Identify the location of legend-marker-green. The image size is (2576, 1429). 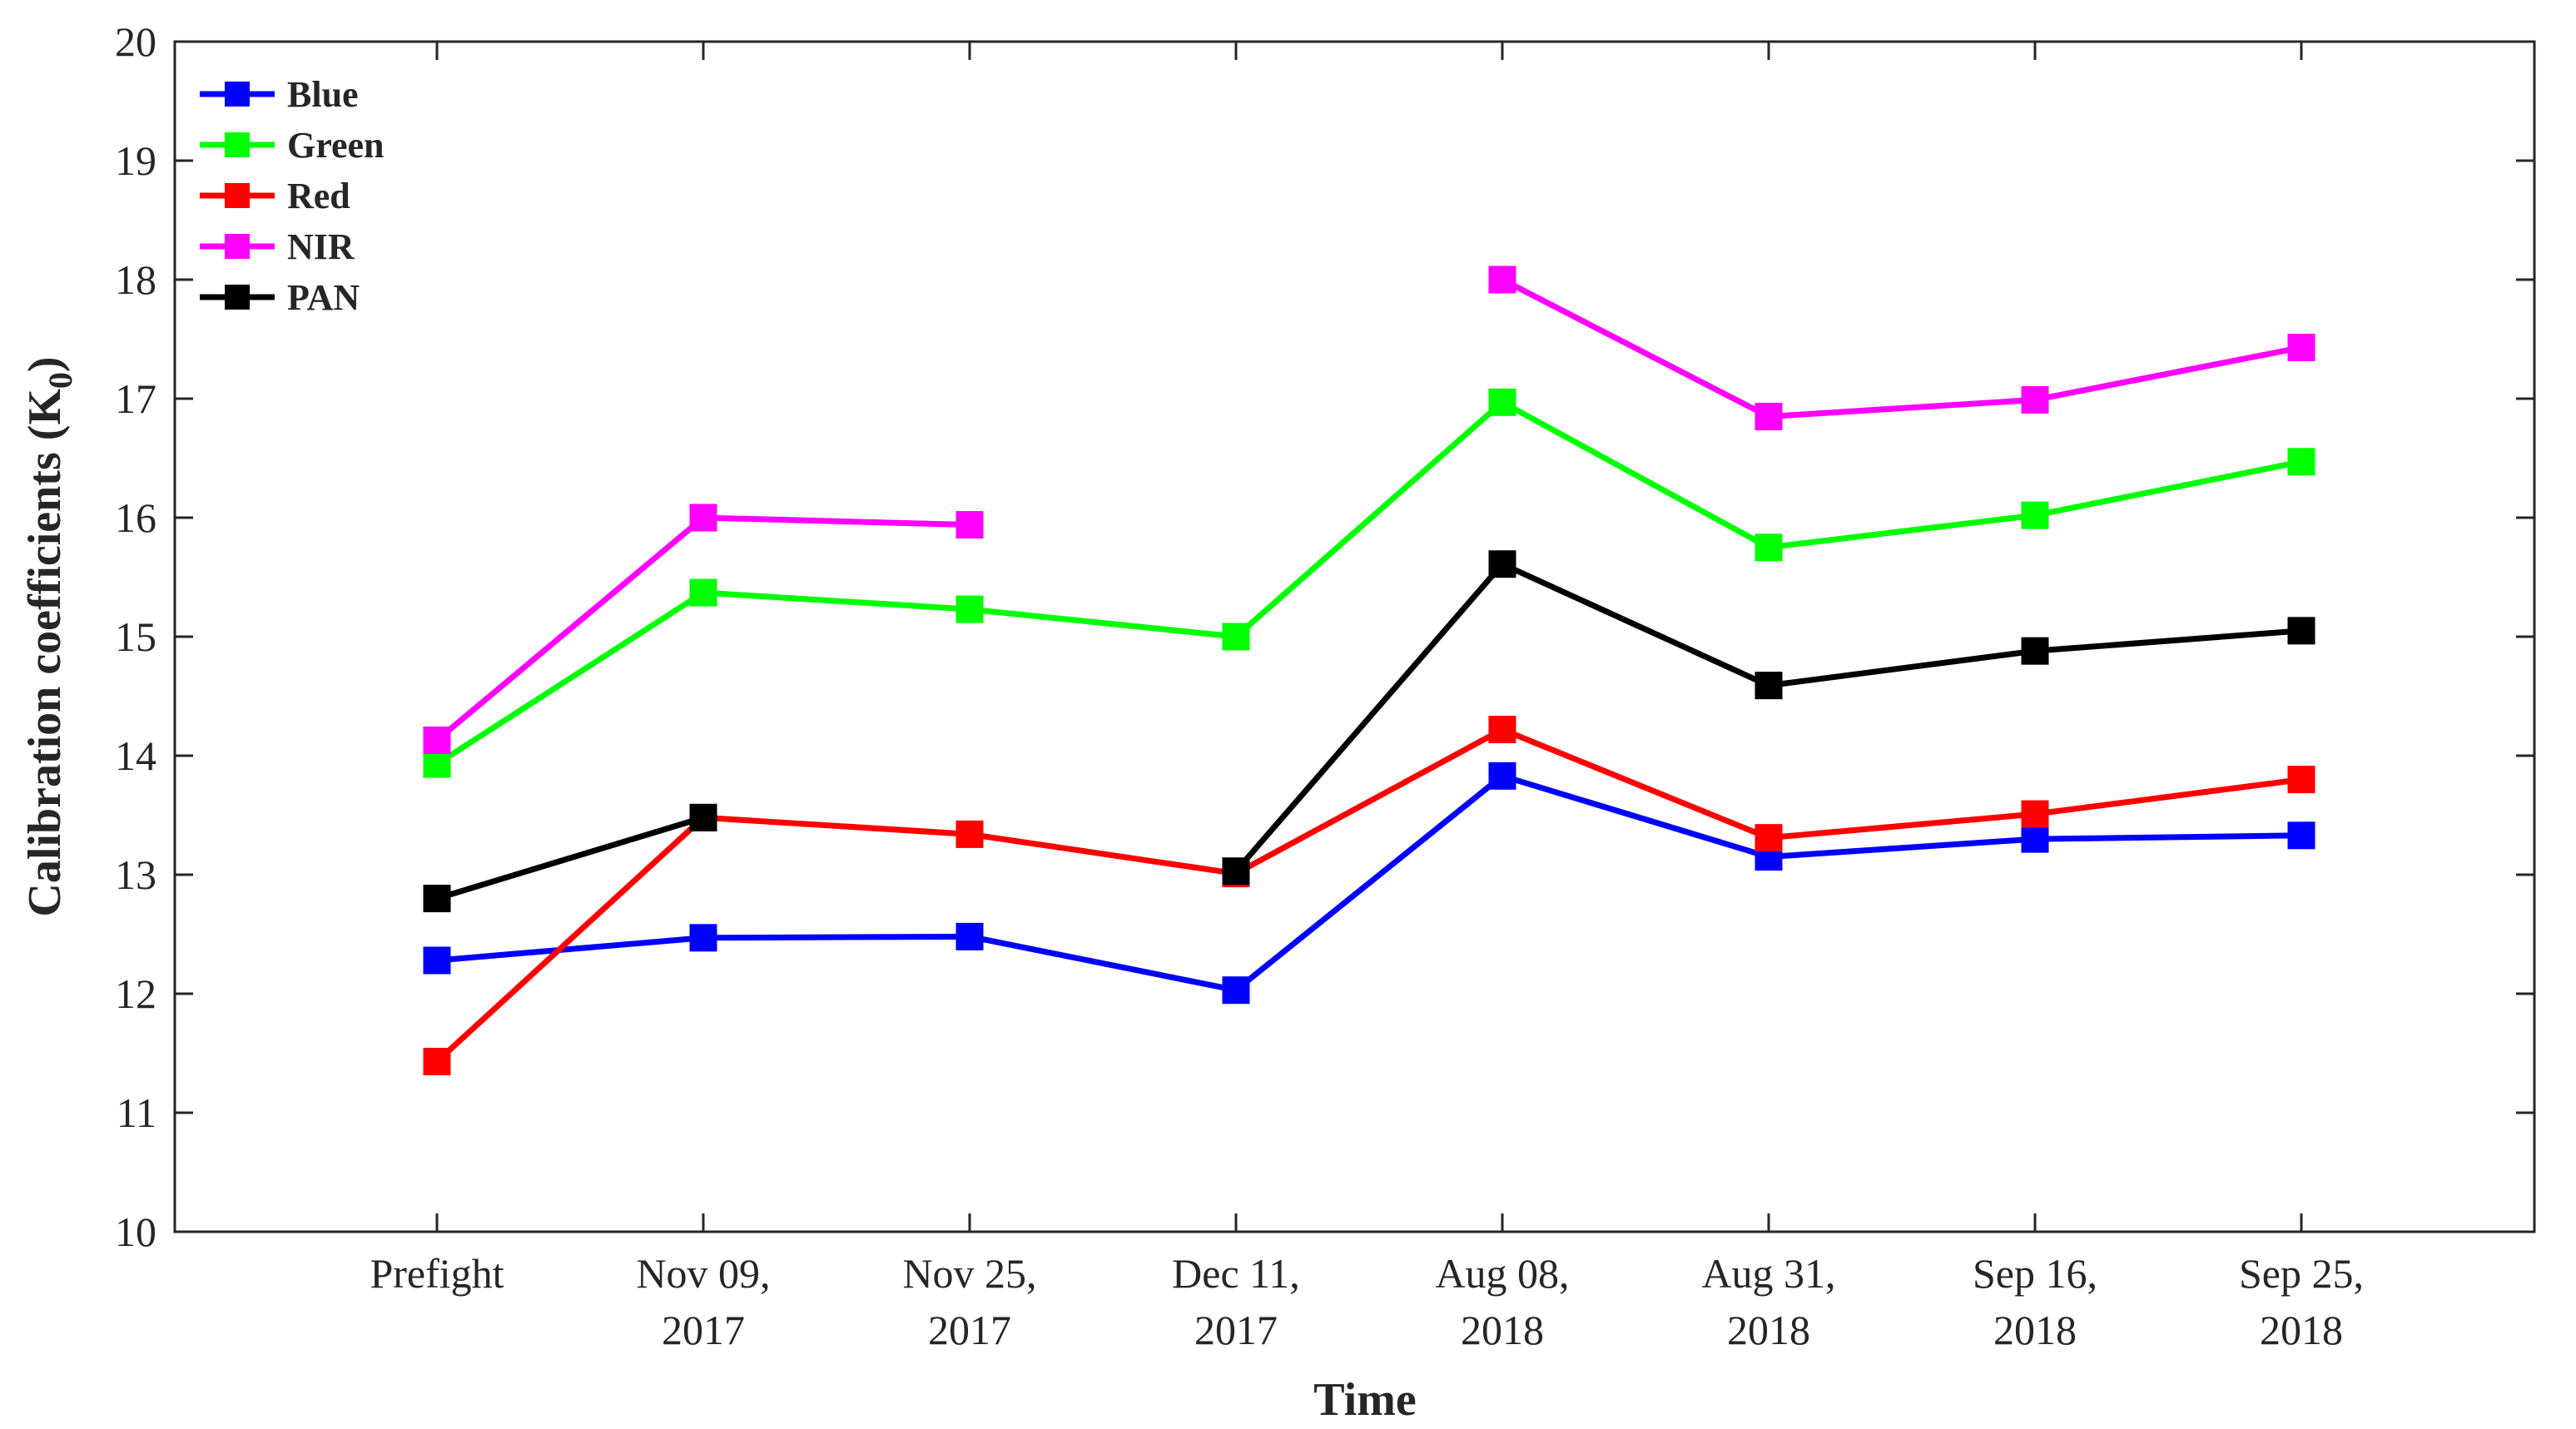
(238, 144).